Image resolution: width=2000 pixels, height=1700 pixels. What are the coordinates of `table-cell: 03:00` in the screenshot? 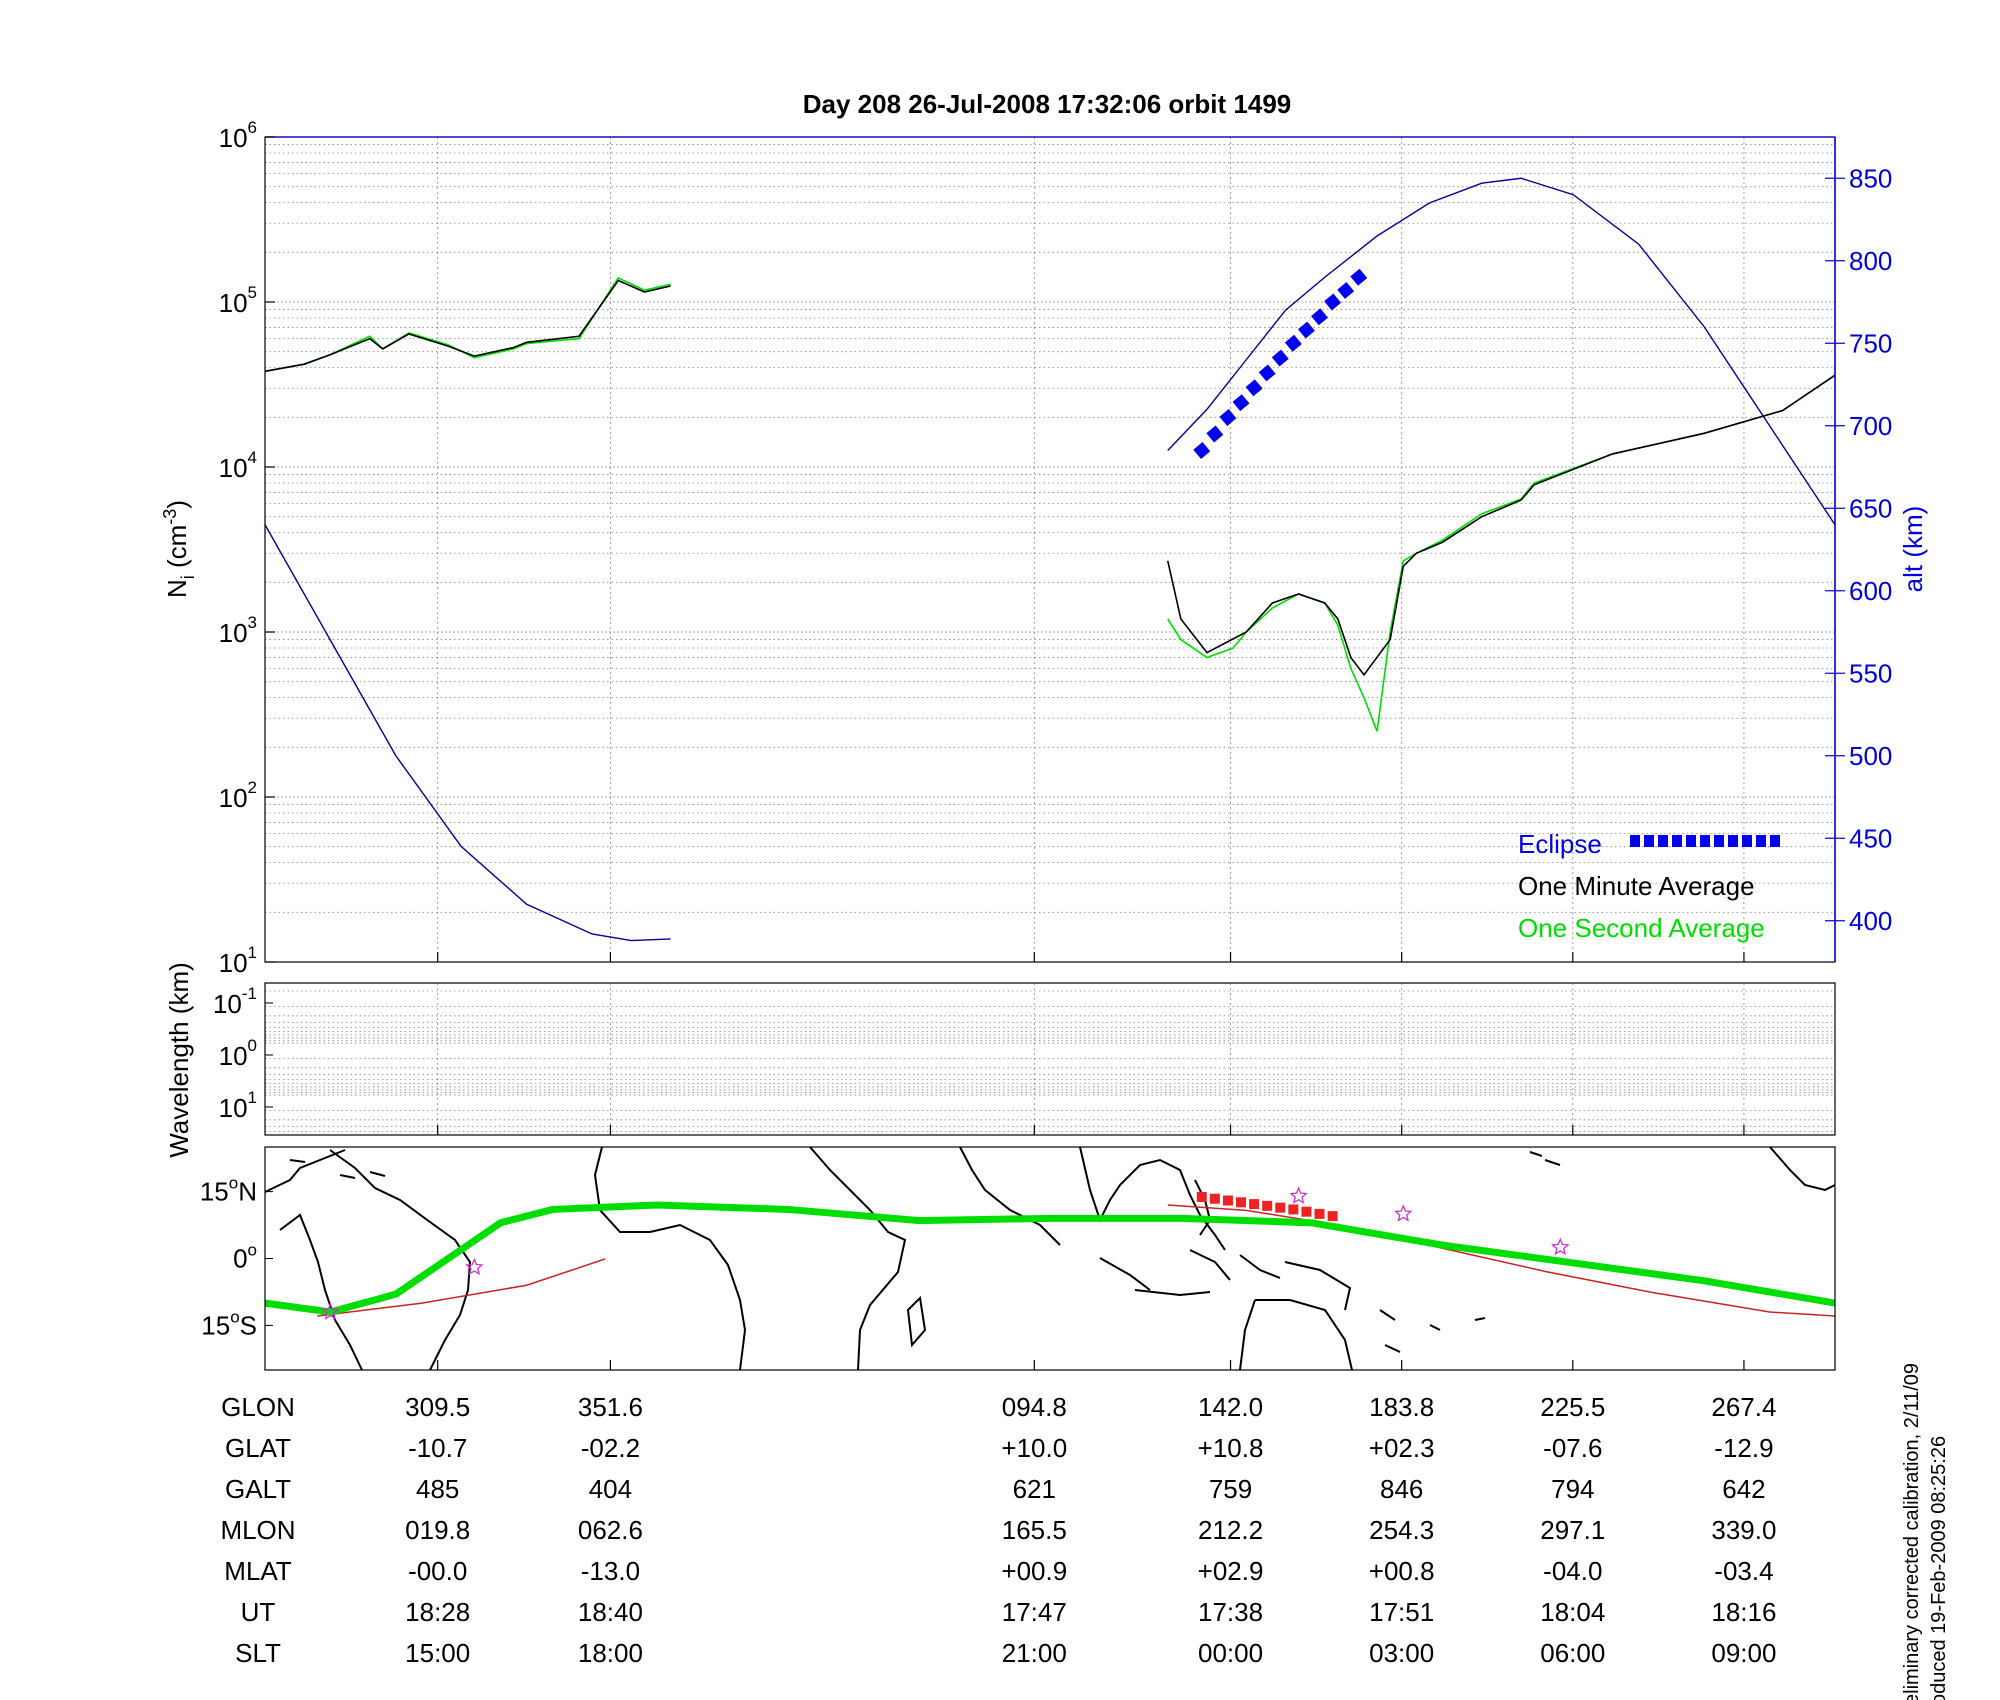 It's located at (1401, 1653).